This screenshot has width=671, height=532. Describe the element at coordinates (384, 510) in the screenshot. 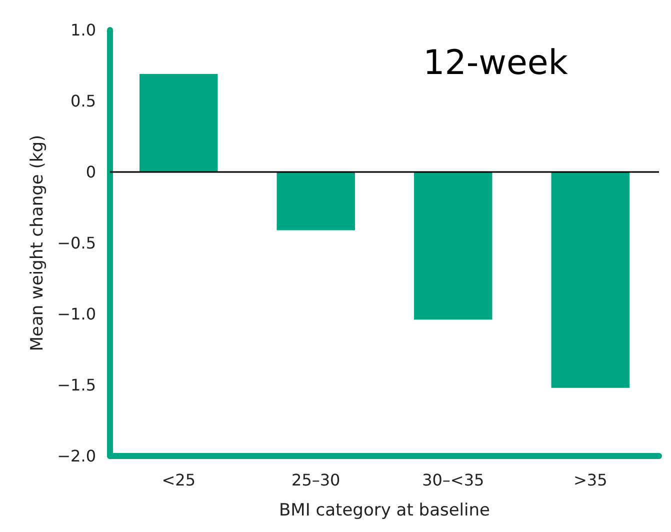

I see `x-axis-title: BMI category at baseline` at that location.